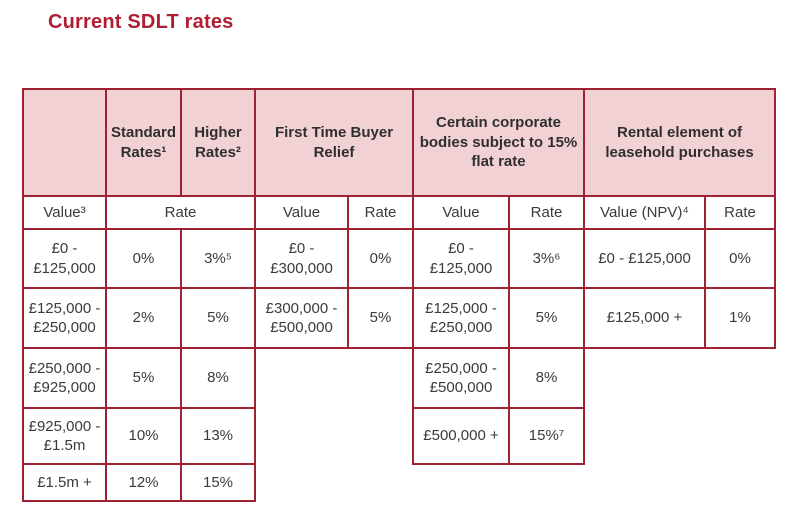 Image resolution: width=792 pixels, height=519 pixels. I want to click on column-header-higher-rates: Higher Rates², so click(218, 142).